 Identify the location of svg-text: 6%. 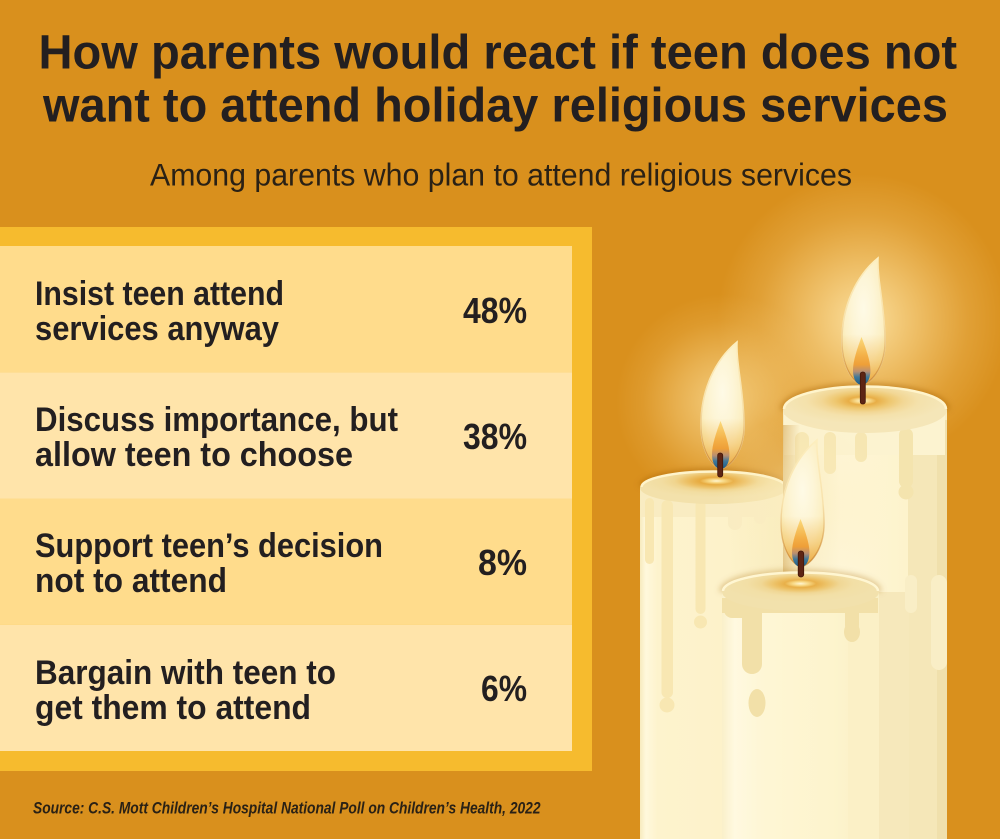
(504, 688).